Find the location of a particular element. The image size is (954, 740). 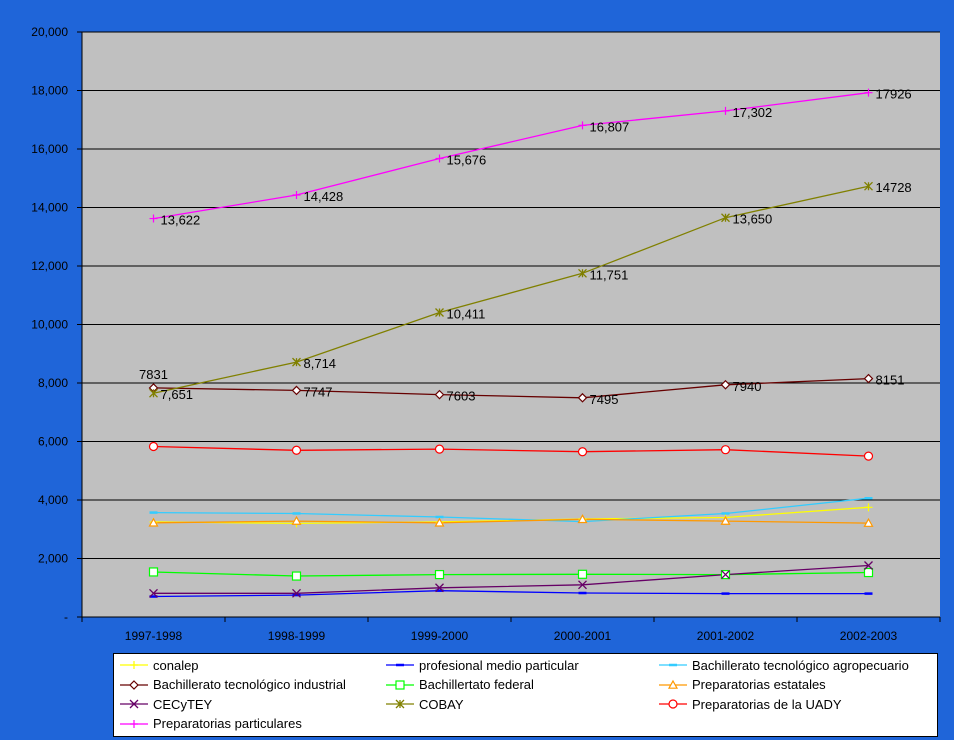

legend-item: Preparatorias estatales is located at coordinates (742, 685).